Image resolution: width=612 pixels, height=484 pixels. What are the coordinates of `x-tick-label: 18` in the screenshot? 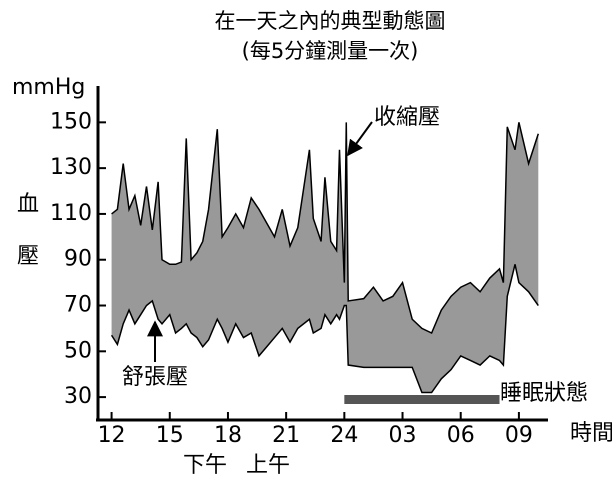 It's located at (228, 435).